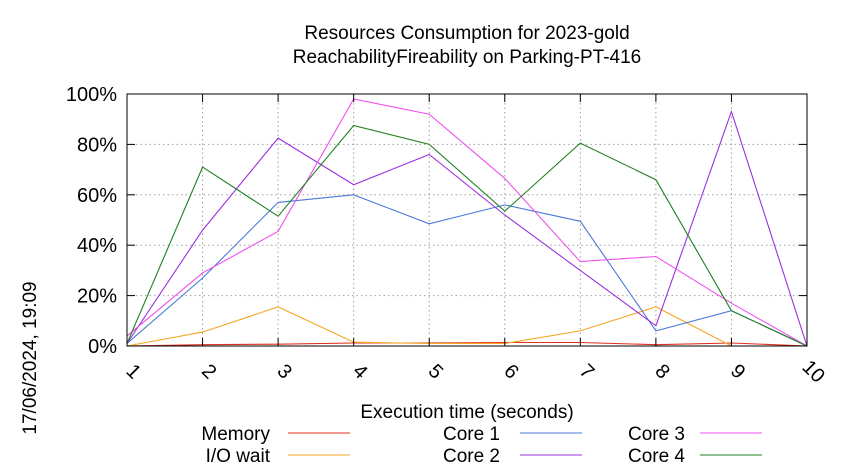  What do you see at coordinates (208, 371) in the screenshot?
I see `x-tick-label: 2` at bounding box center [208, 371].